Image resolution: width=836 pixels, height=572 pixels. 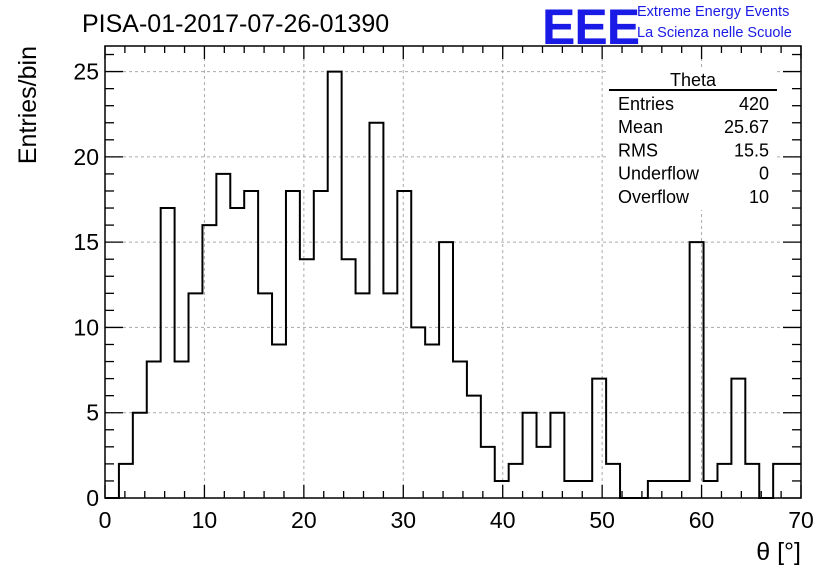 I want to click on x-tick-label: 30, so click(x=403, y=520).